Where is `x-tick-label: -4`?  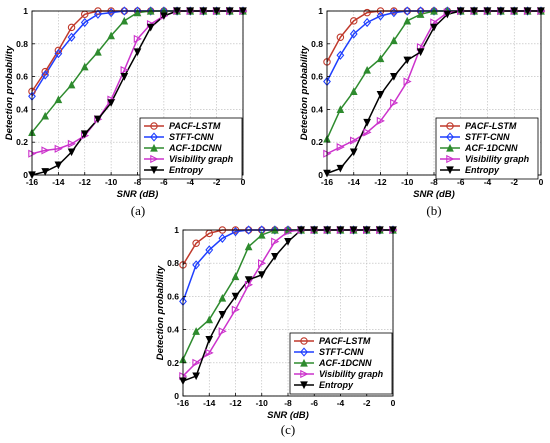
x-tick-label: -4 is located at coordinates (190, 182).